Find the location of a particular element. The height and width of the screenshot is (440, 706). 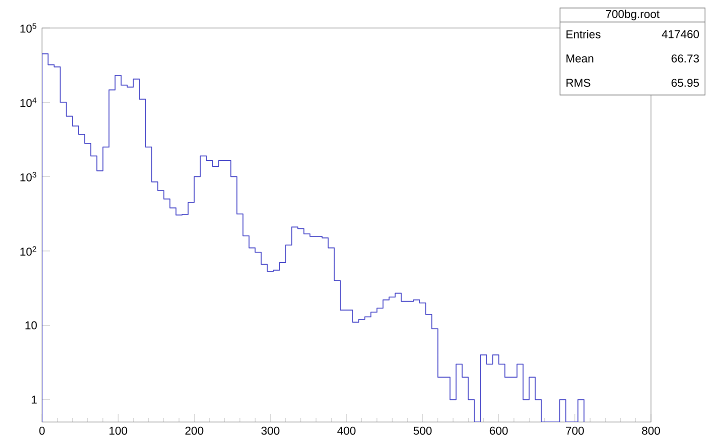

annotation: Entries is located at coordinates (583, 34).